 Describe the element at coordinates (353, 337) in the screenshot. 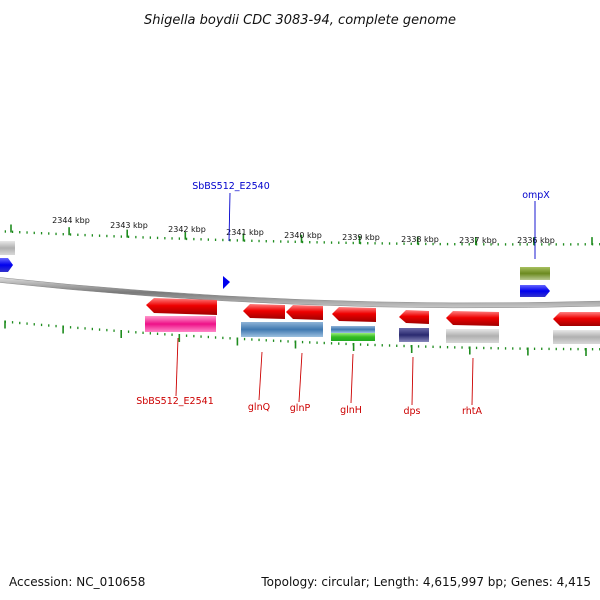

I see `gene-feature-glnH-green` at that location.